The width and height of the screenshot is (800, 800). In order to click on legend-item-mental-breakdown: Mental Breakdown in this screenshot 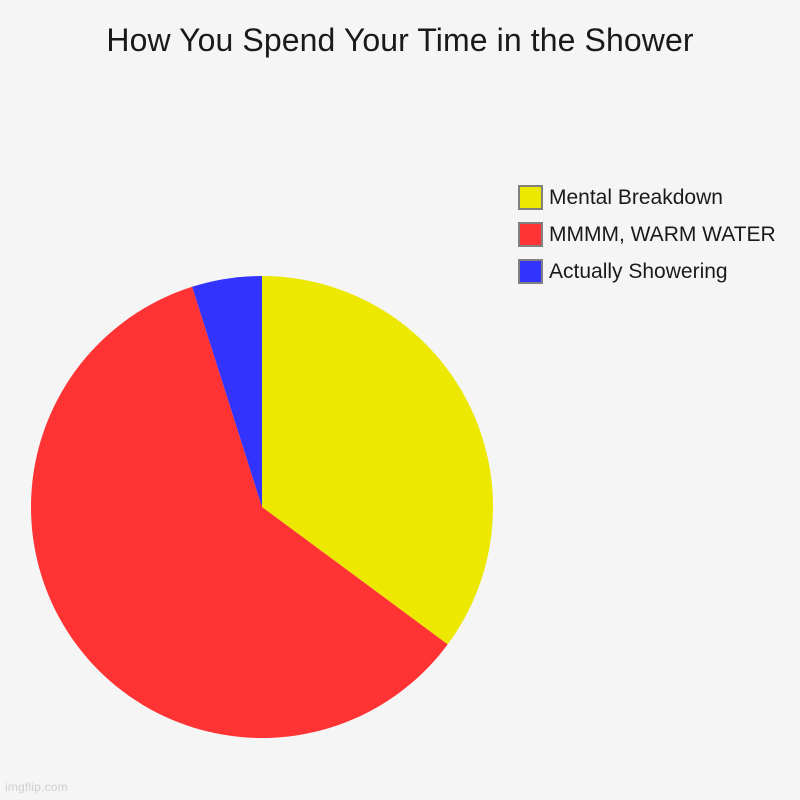, I will do `click(655, 197)`.